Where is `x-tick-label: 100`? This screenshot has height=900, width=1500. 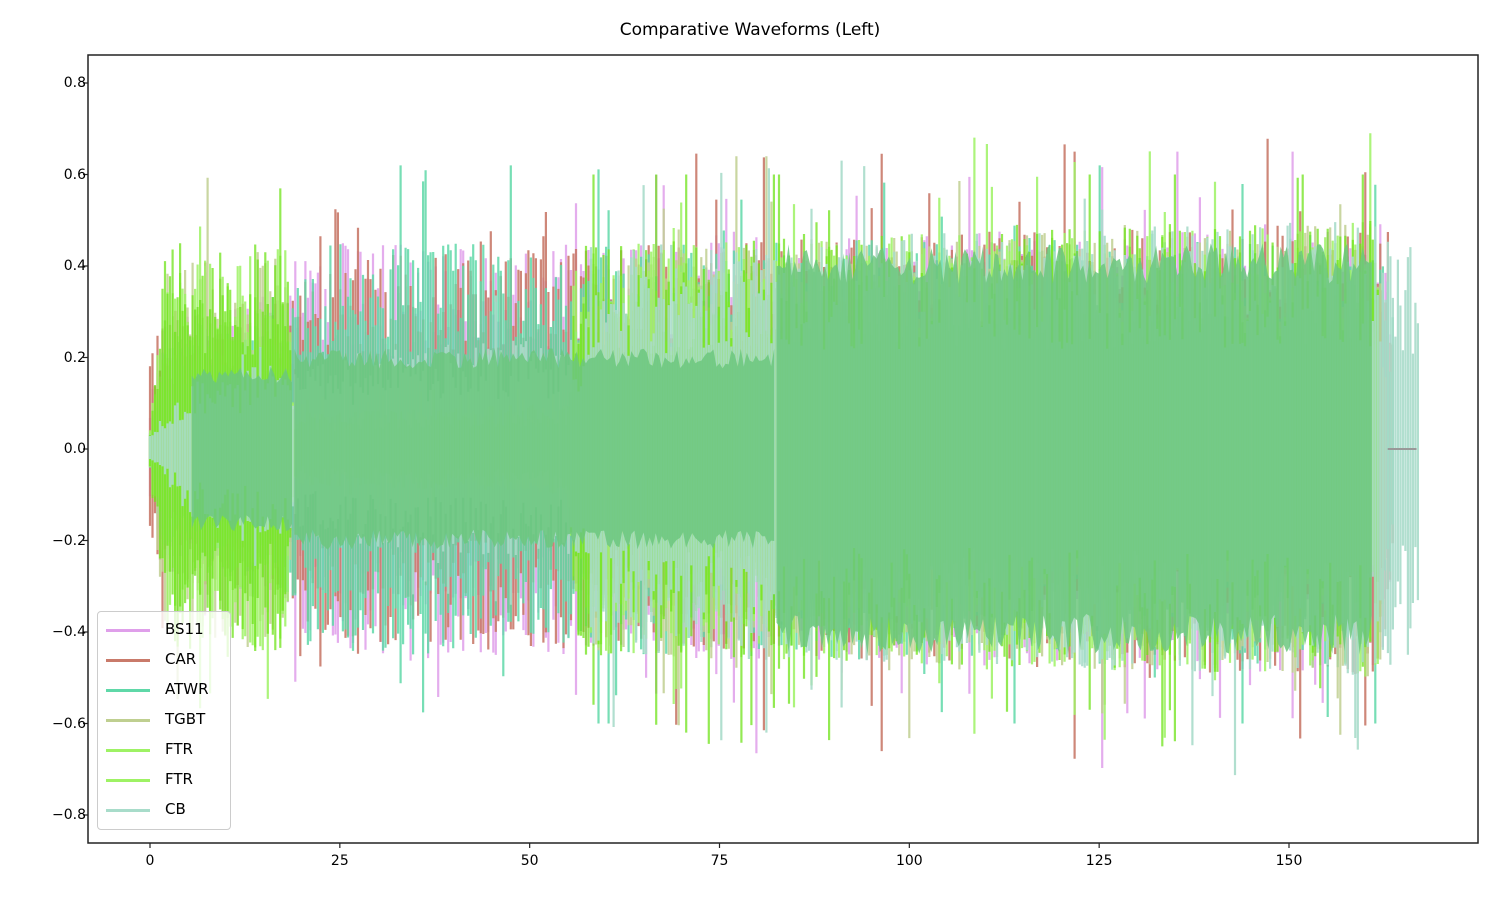 x-tick-label: 100 is located at coordinates (909, 861).